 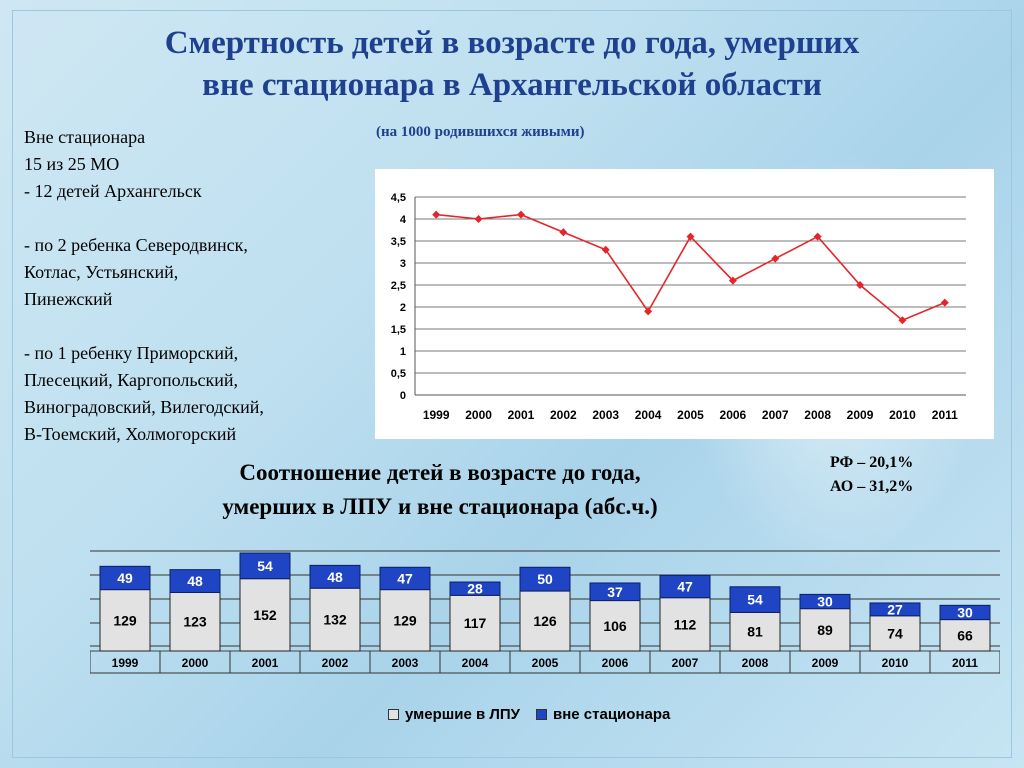 What do you see at coordinates (872, 462) in the screenshot?
I see `rate-rf: РФ – 20,1%` at bounding box center [872, 462].